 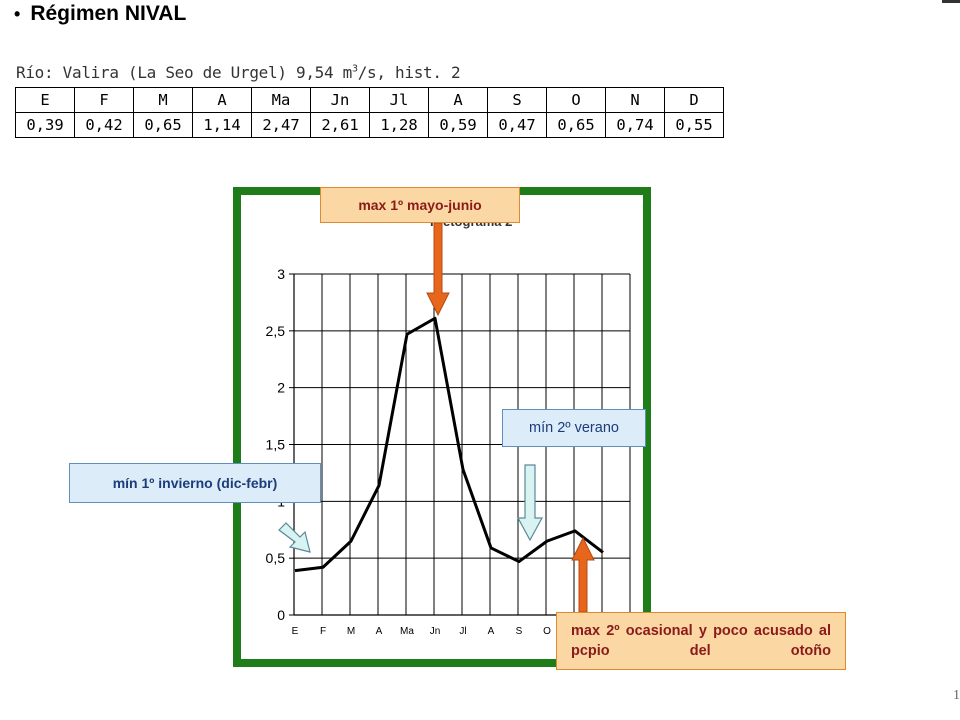 I want to click on x-tick-label: E, so click(x=295, y=631).